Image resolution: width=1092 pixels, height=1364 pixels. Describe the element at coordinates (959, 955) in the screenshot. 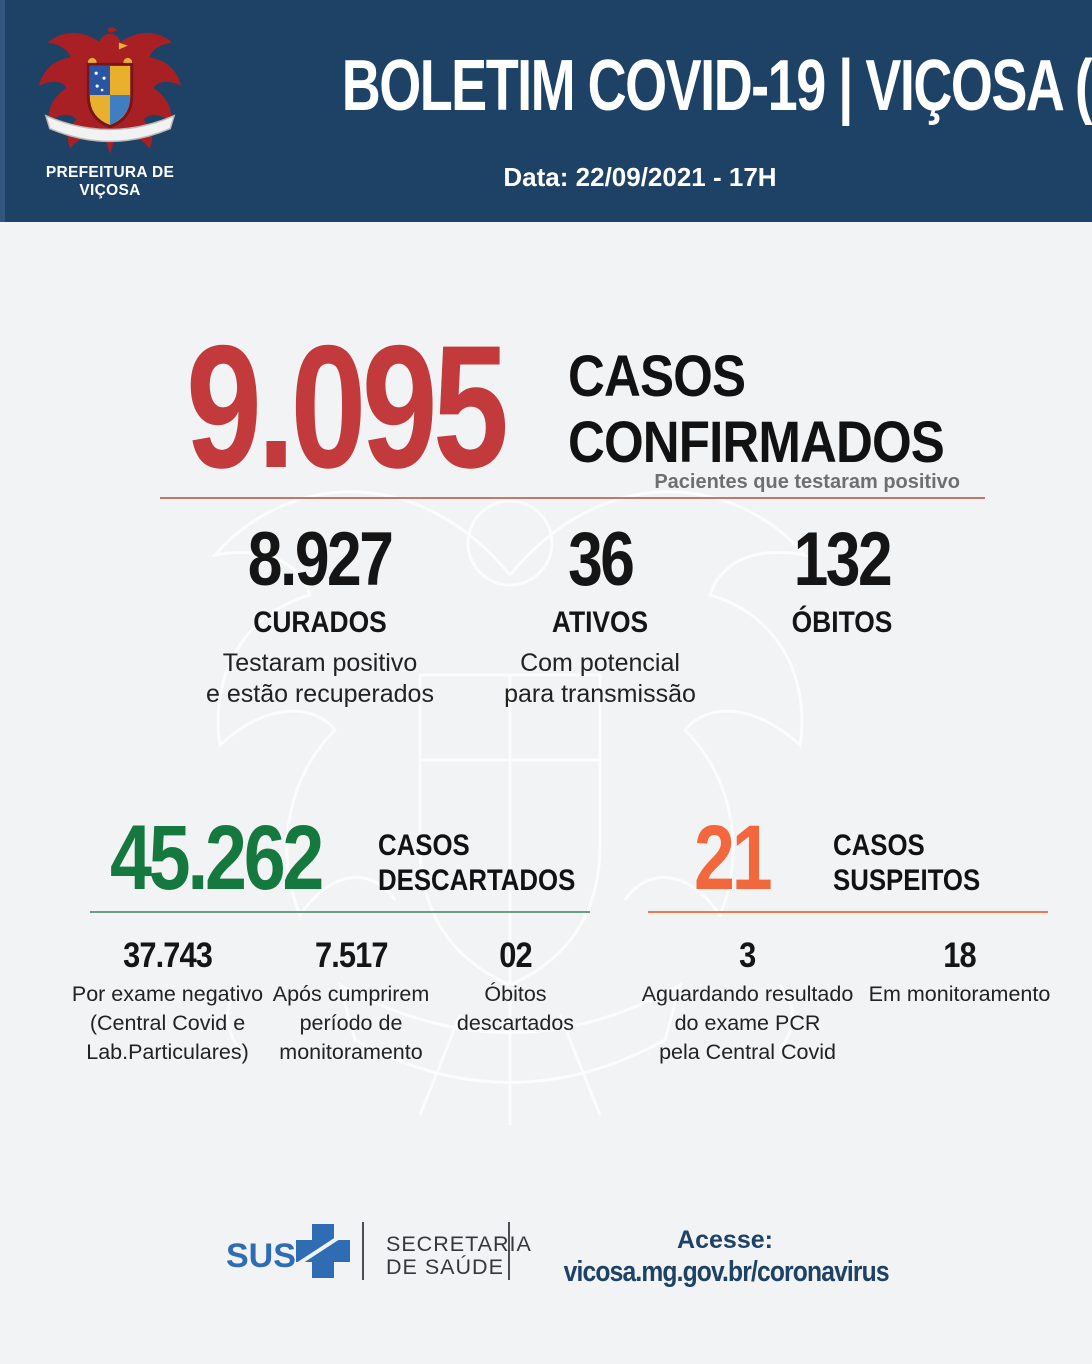

I see `under-monitoring-value: 18` at that location.